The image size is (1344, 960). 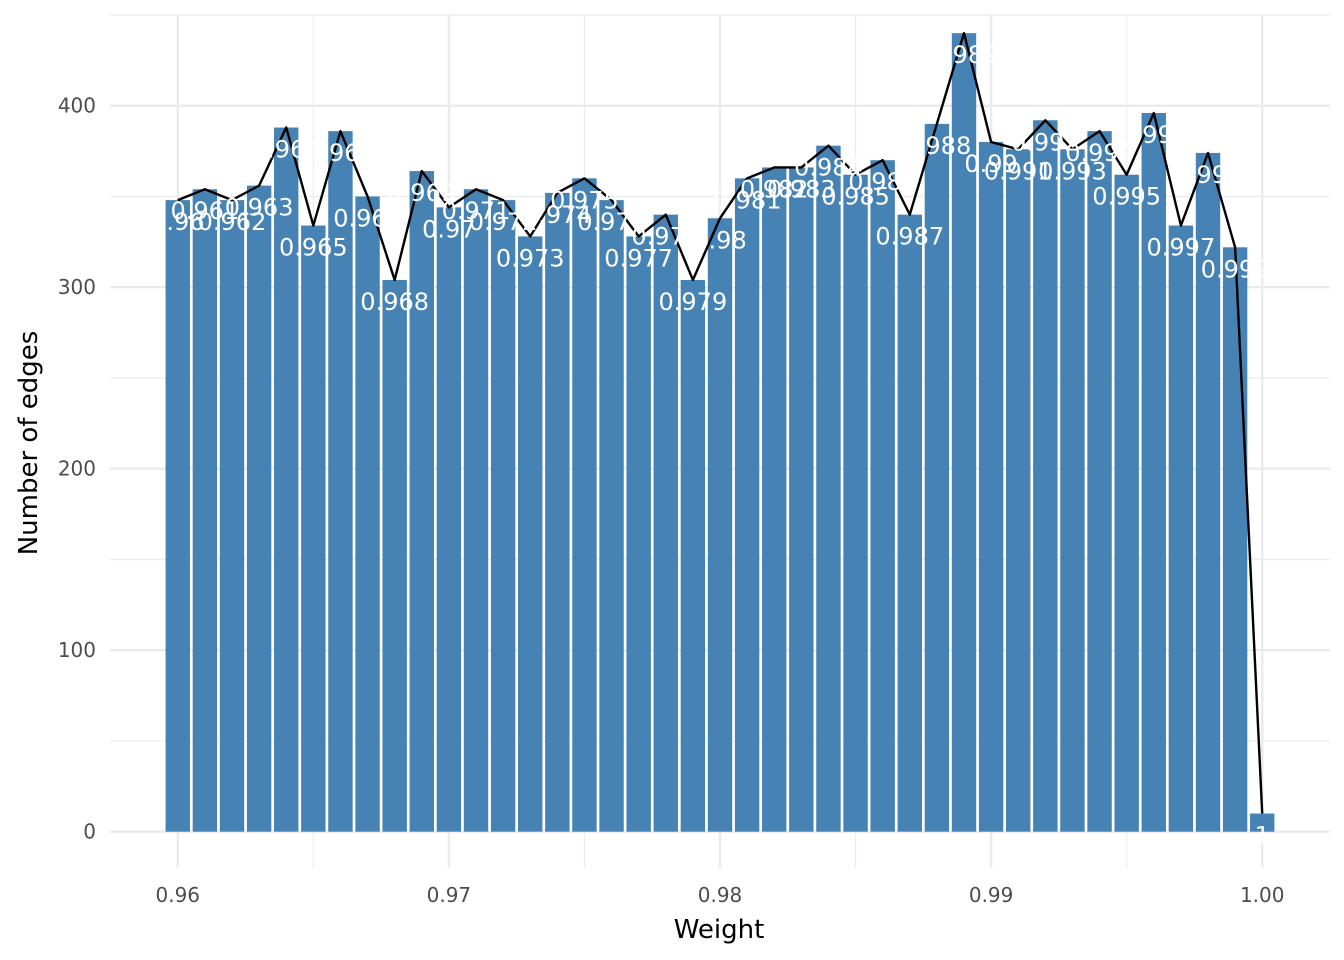 I want to click on bar-value-label: 0.999, so click(x=1235, y=269).